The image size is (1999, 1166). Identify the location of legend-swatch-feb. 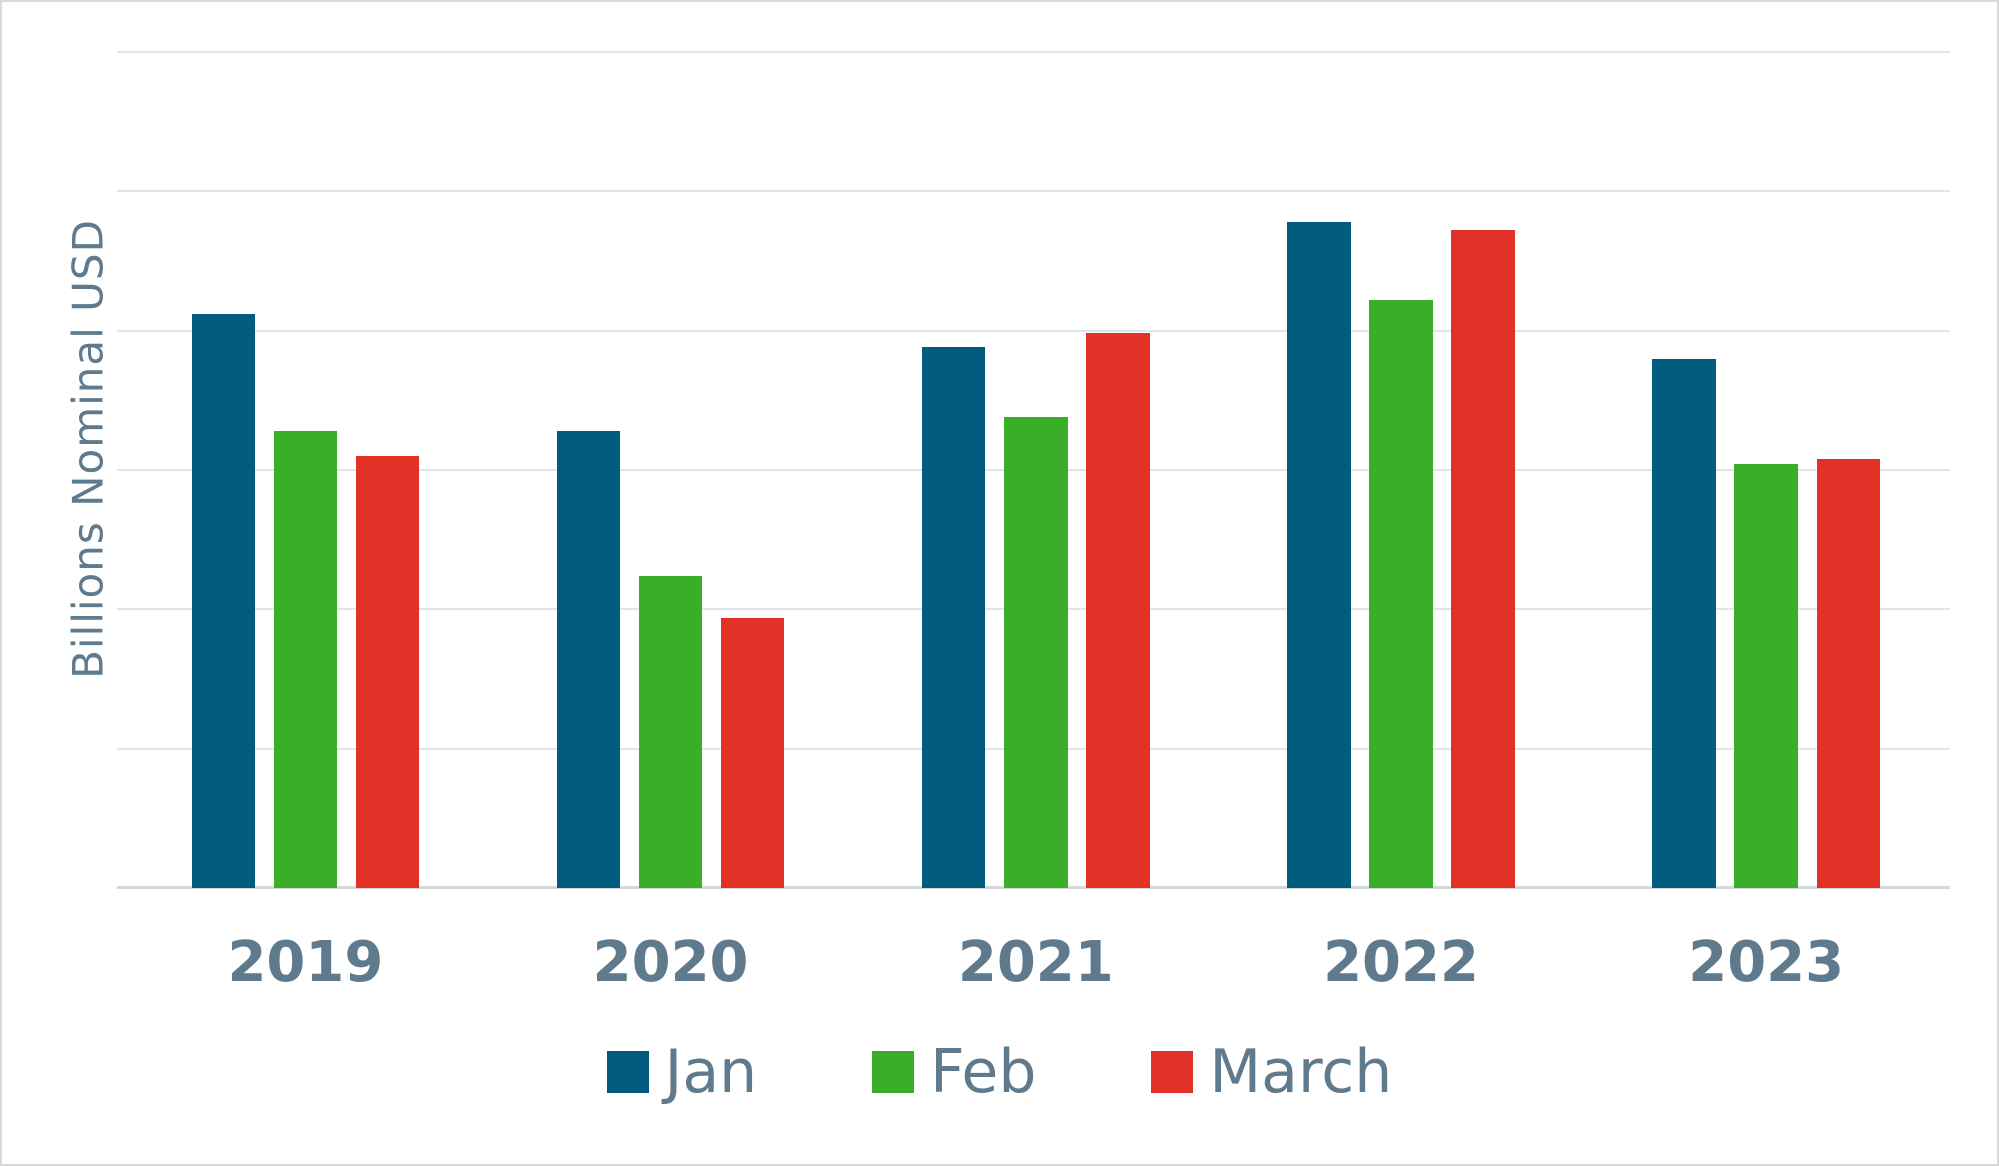
(893, 1072).